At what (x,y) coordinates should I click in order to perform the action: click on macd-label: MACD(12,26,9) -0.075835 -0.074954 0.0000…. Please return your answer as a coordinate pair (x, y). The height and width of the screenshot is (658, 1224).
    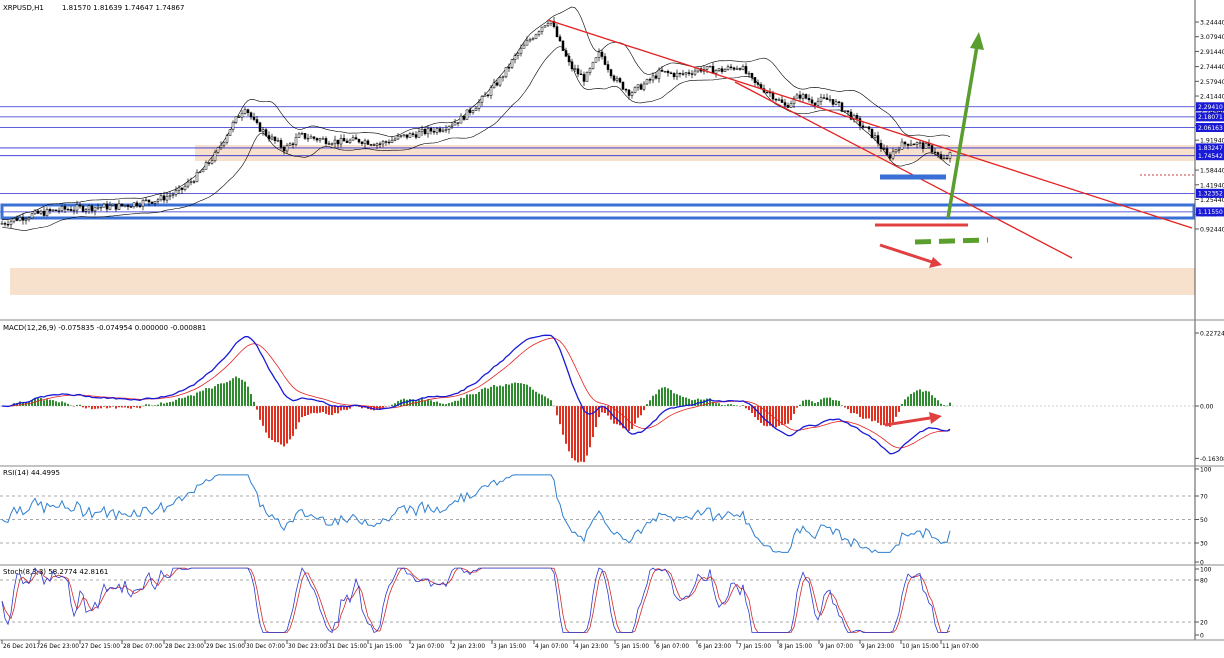
    Looking at the image, I should click on (104, 328).